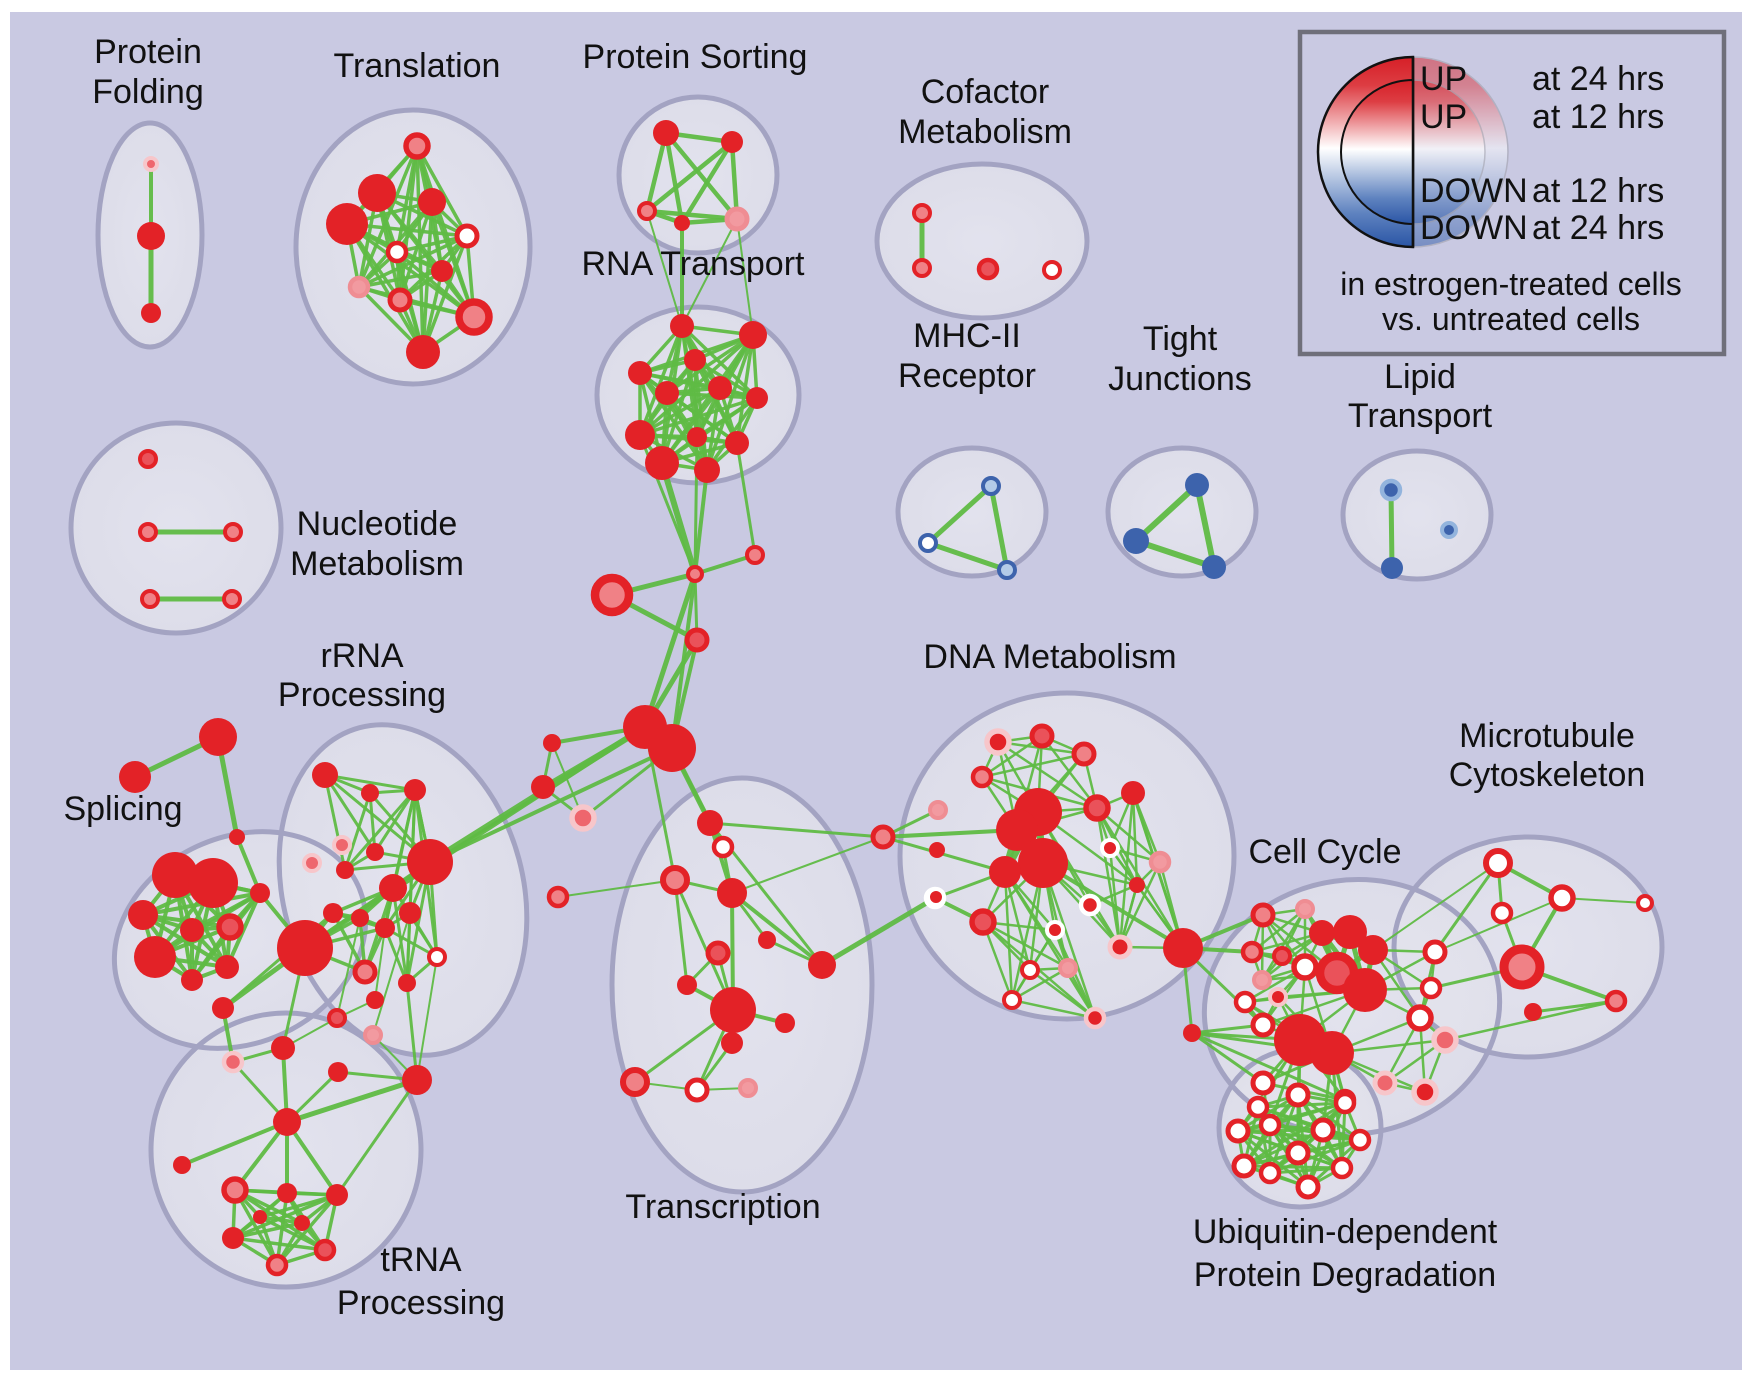 This screenshot has height=1376, width=1750. Describe the element at coordinates (359, 287) in the screenshot. I see `gene-node-10-lightPink` at that location.